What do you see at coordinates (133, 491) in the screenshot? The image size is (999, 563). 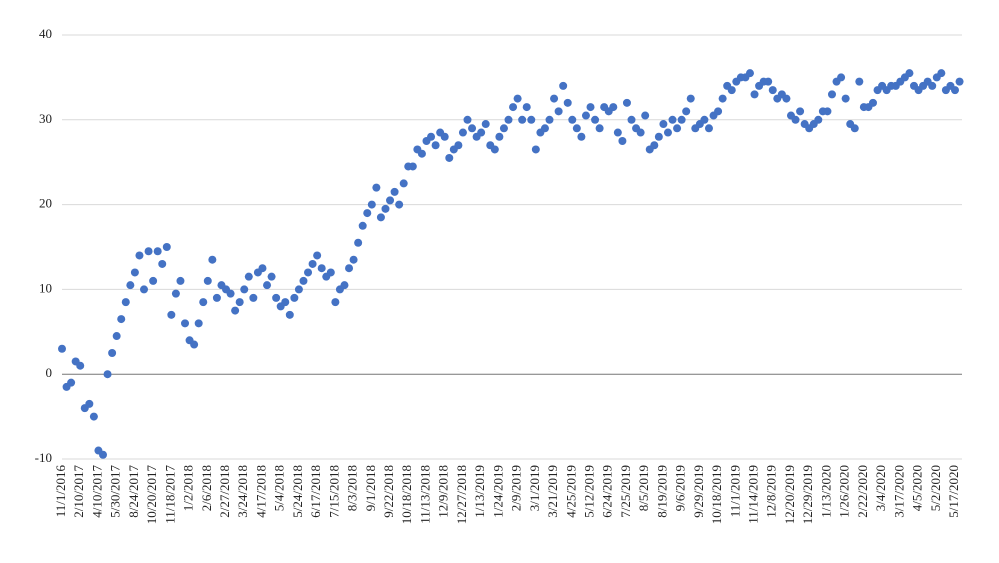 I see `x-tick-label: 8/24/2017` at bounding box center [133, 491].